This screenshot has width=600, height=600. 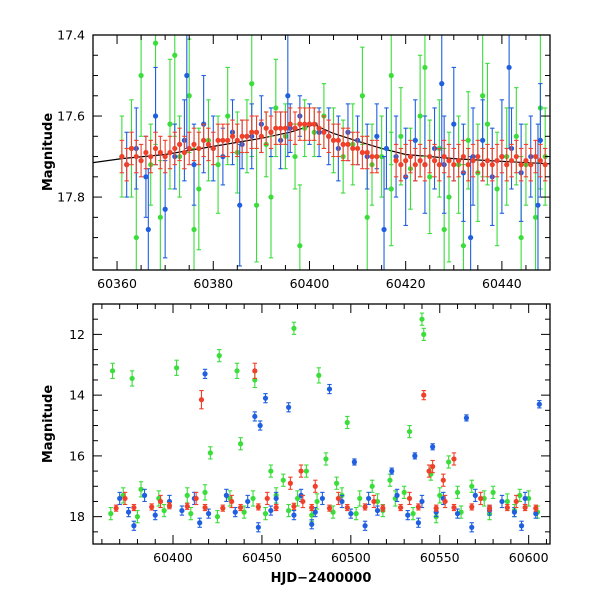 I want to click on bottom-x-tick-label: 60500, so click(x=351, y=557).